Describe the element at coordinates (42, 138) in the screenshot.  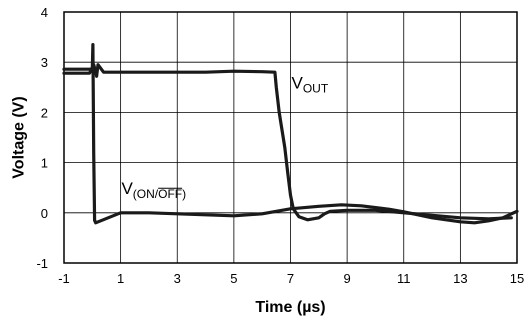
I see `y-axis-ticks: -1 0 1 2 3 4` at that location.